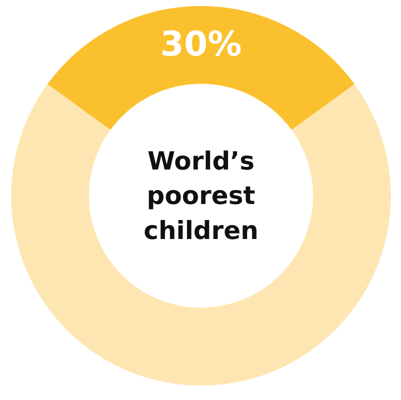 The width and height of the screenshot is (401, 400). What do you see at coordinates (201, 196) in the screenshot?
I see `text: World’s poorest children` at bounding box center [201, 196].